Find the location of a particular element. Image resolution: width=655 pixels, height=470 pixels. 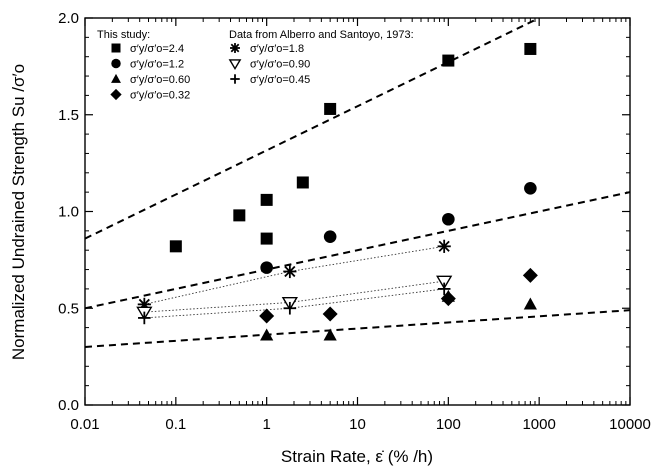

legend-header-this-study: This study: is located at coordinates (123, 35).